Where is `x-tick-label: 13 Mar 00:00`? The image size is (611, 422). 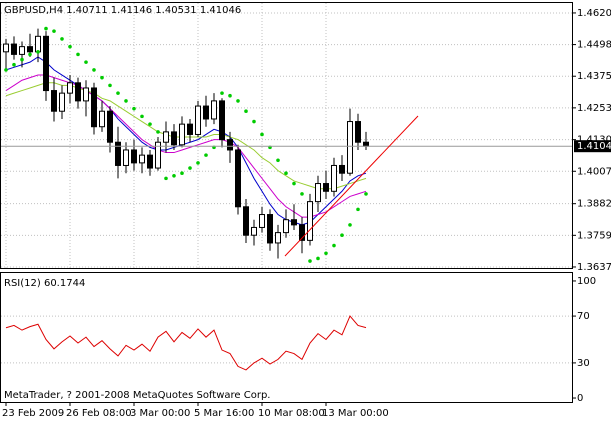
x-tick-label: 13 Mar 00:00 is located at coordinates (355, 413).